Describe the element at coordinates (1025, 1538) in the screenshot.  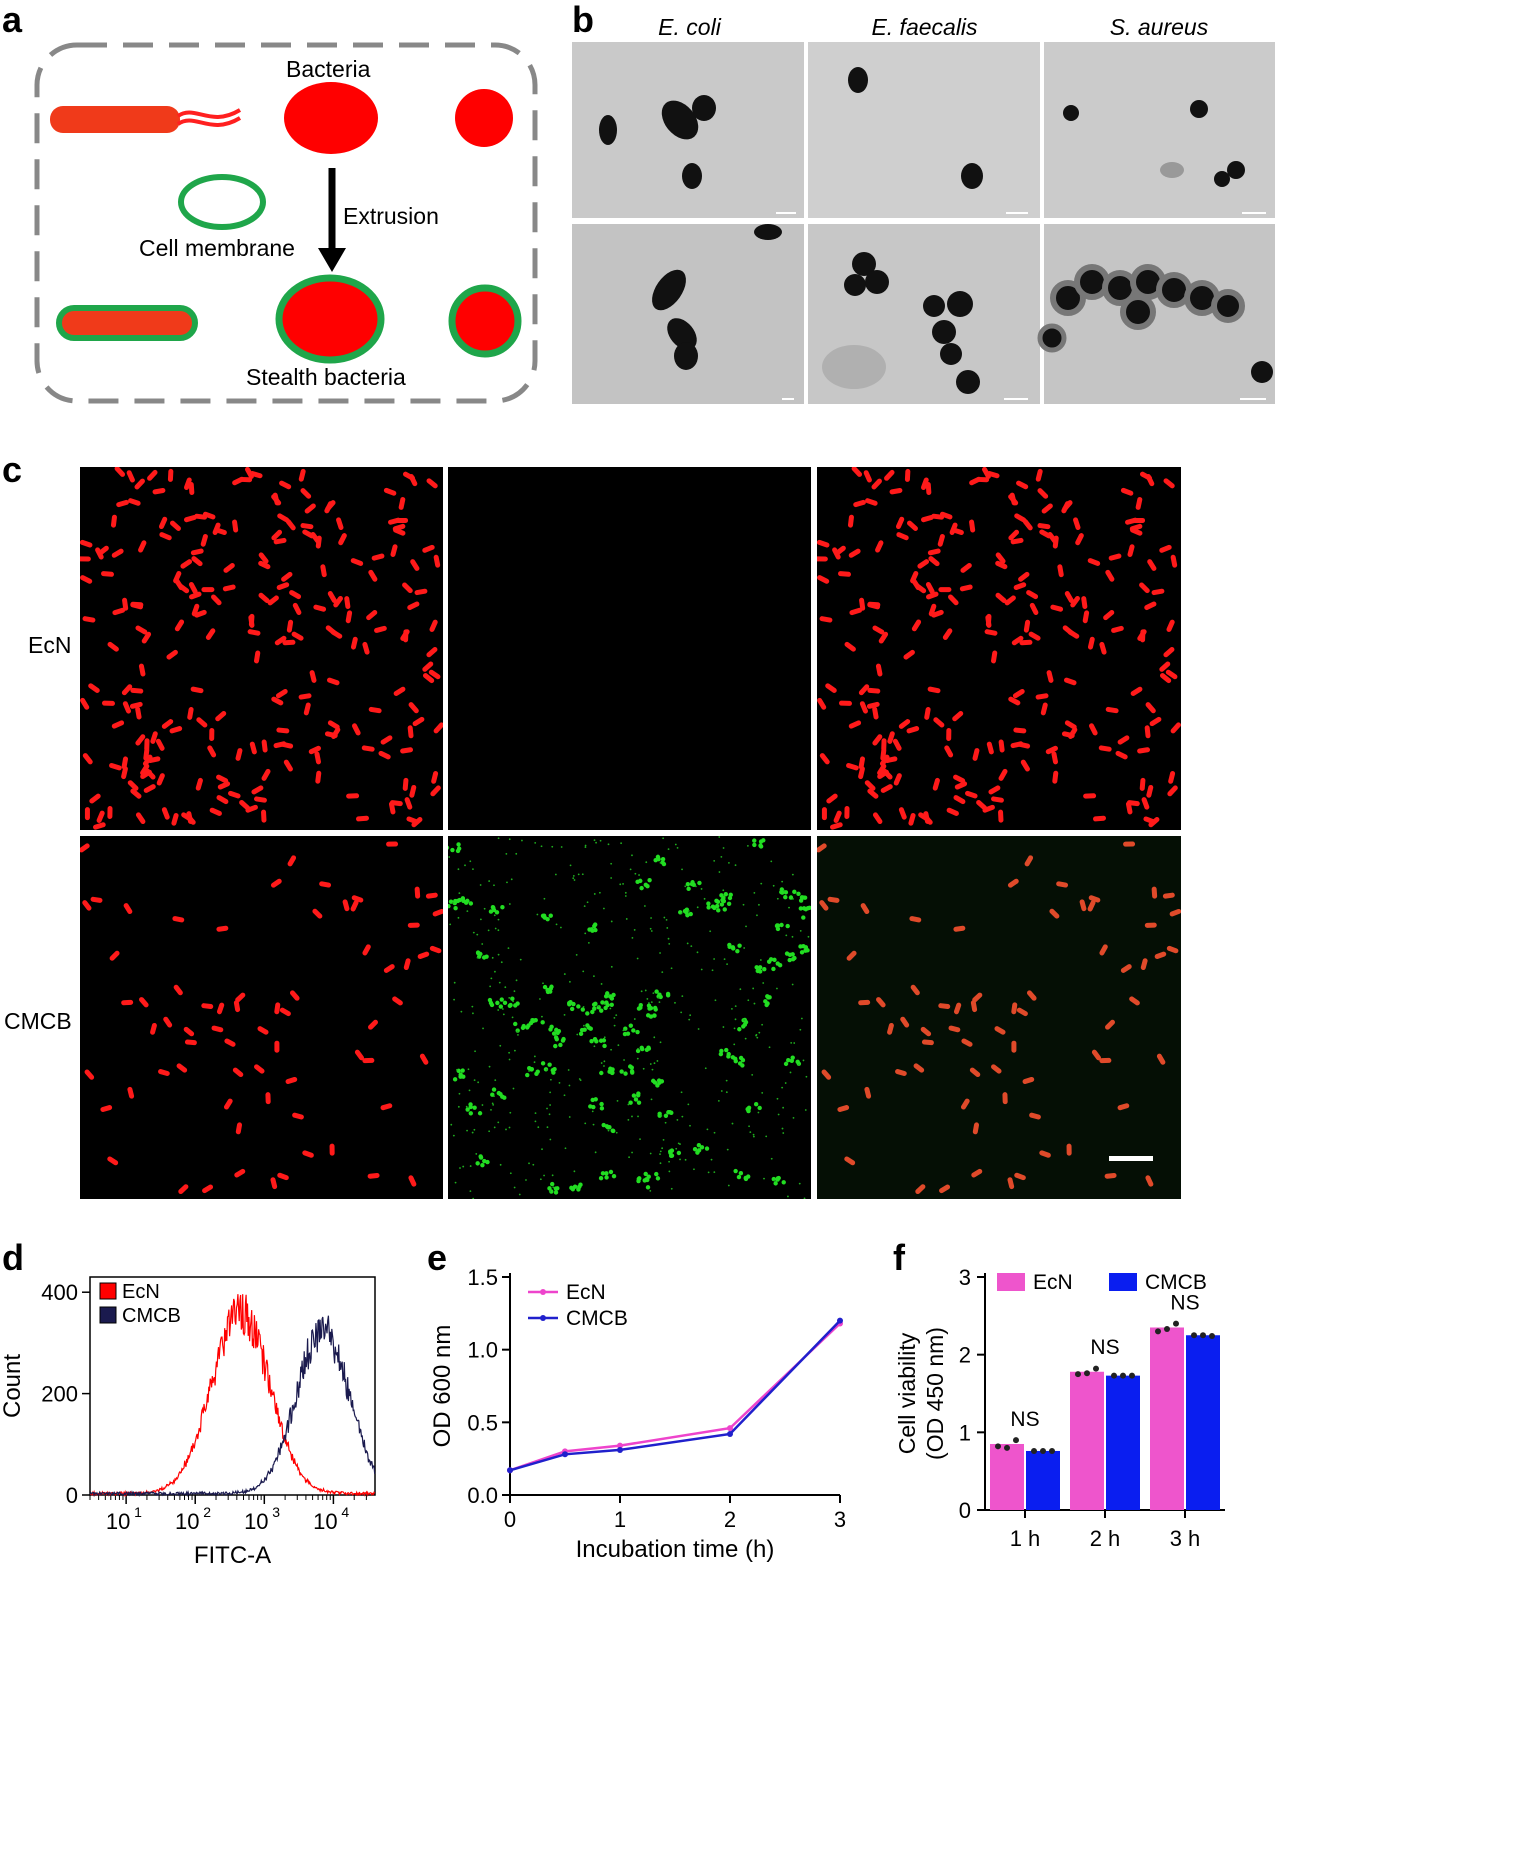
I see `x-tick-label: 1 h` at that location.